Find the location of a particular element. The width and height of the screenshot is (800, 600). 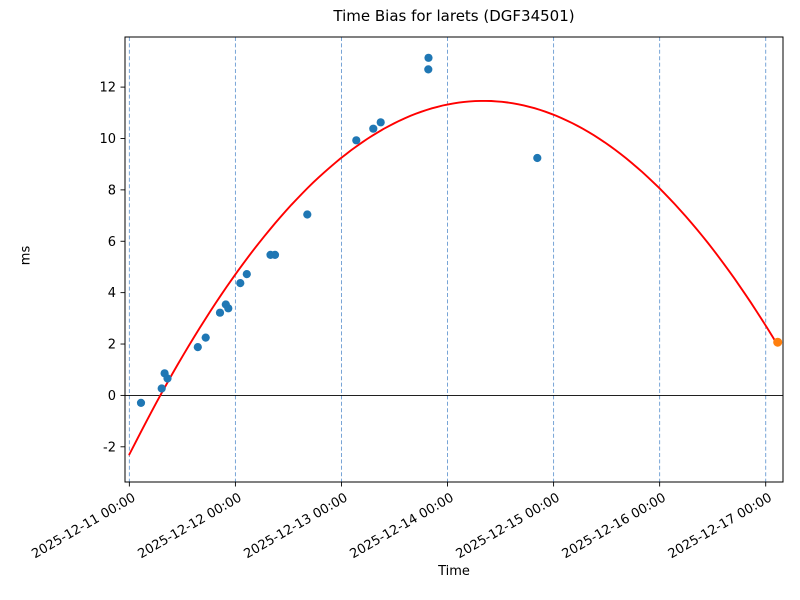

x-tick-label: 2025-12-17 00:00 is located at coordinates (720, 526).